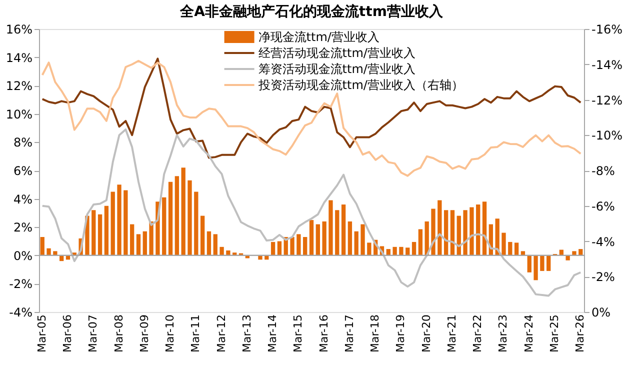  I want to click on x-tick-label: Mar-23, so click(503, 333).